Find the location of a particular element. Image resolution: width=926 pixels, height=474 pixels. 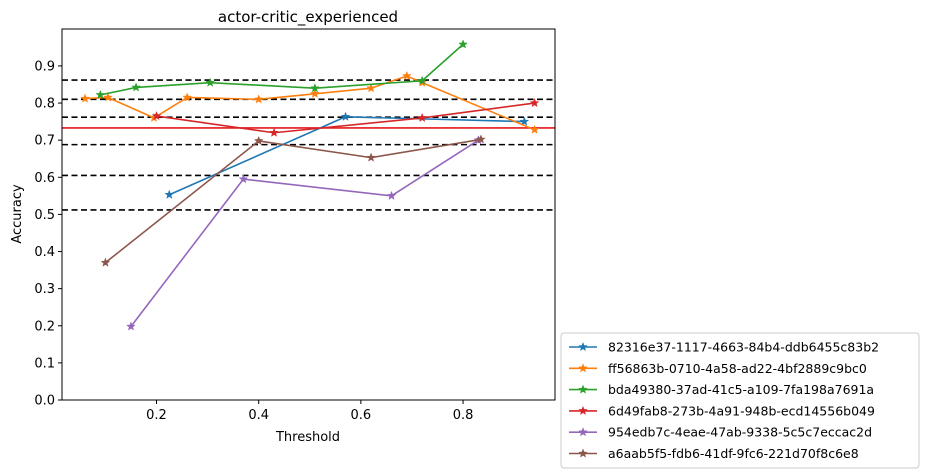

y-tick-label: 0.9 is located at coordinates (44, 66).